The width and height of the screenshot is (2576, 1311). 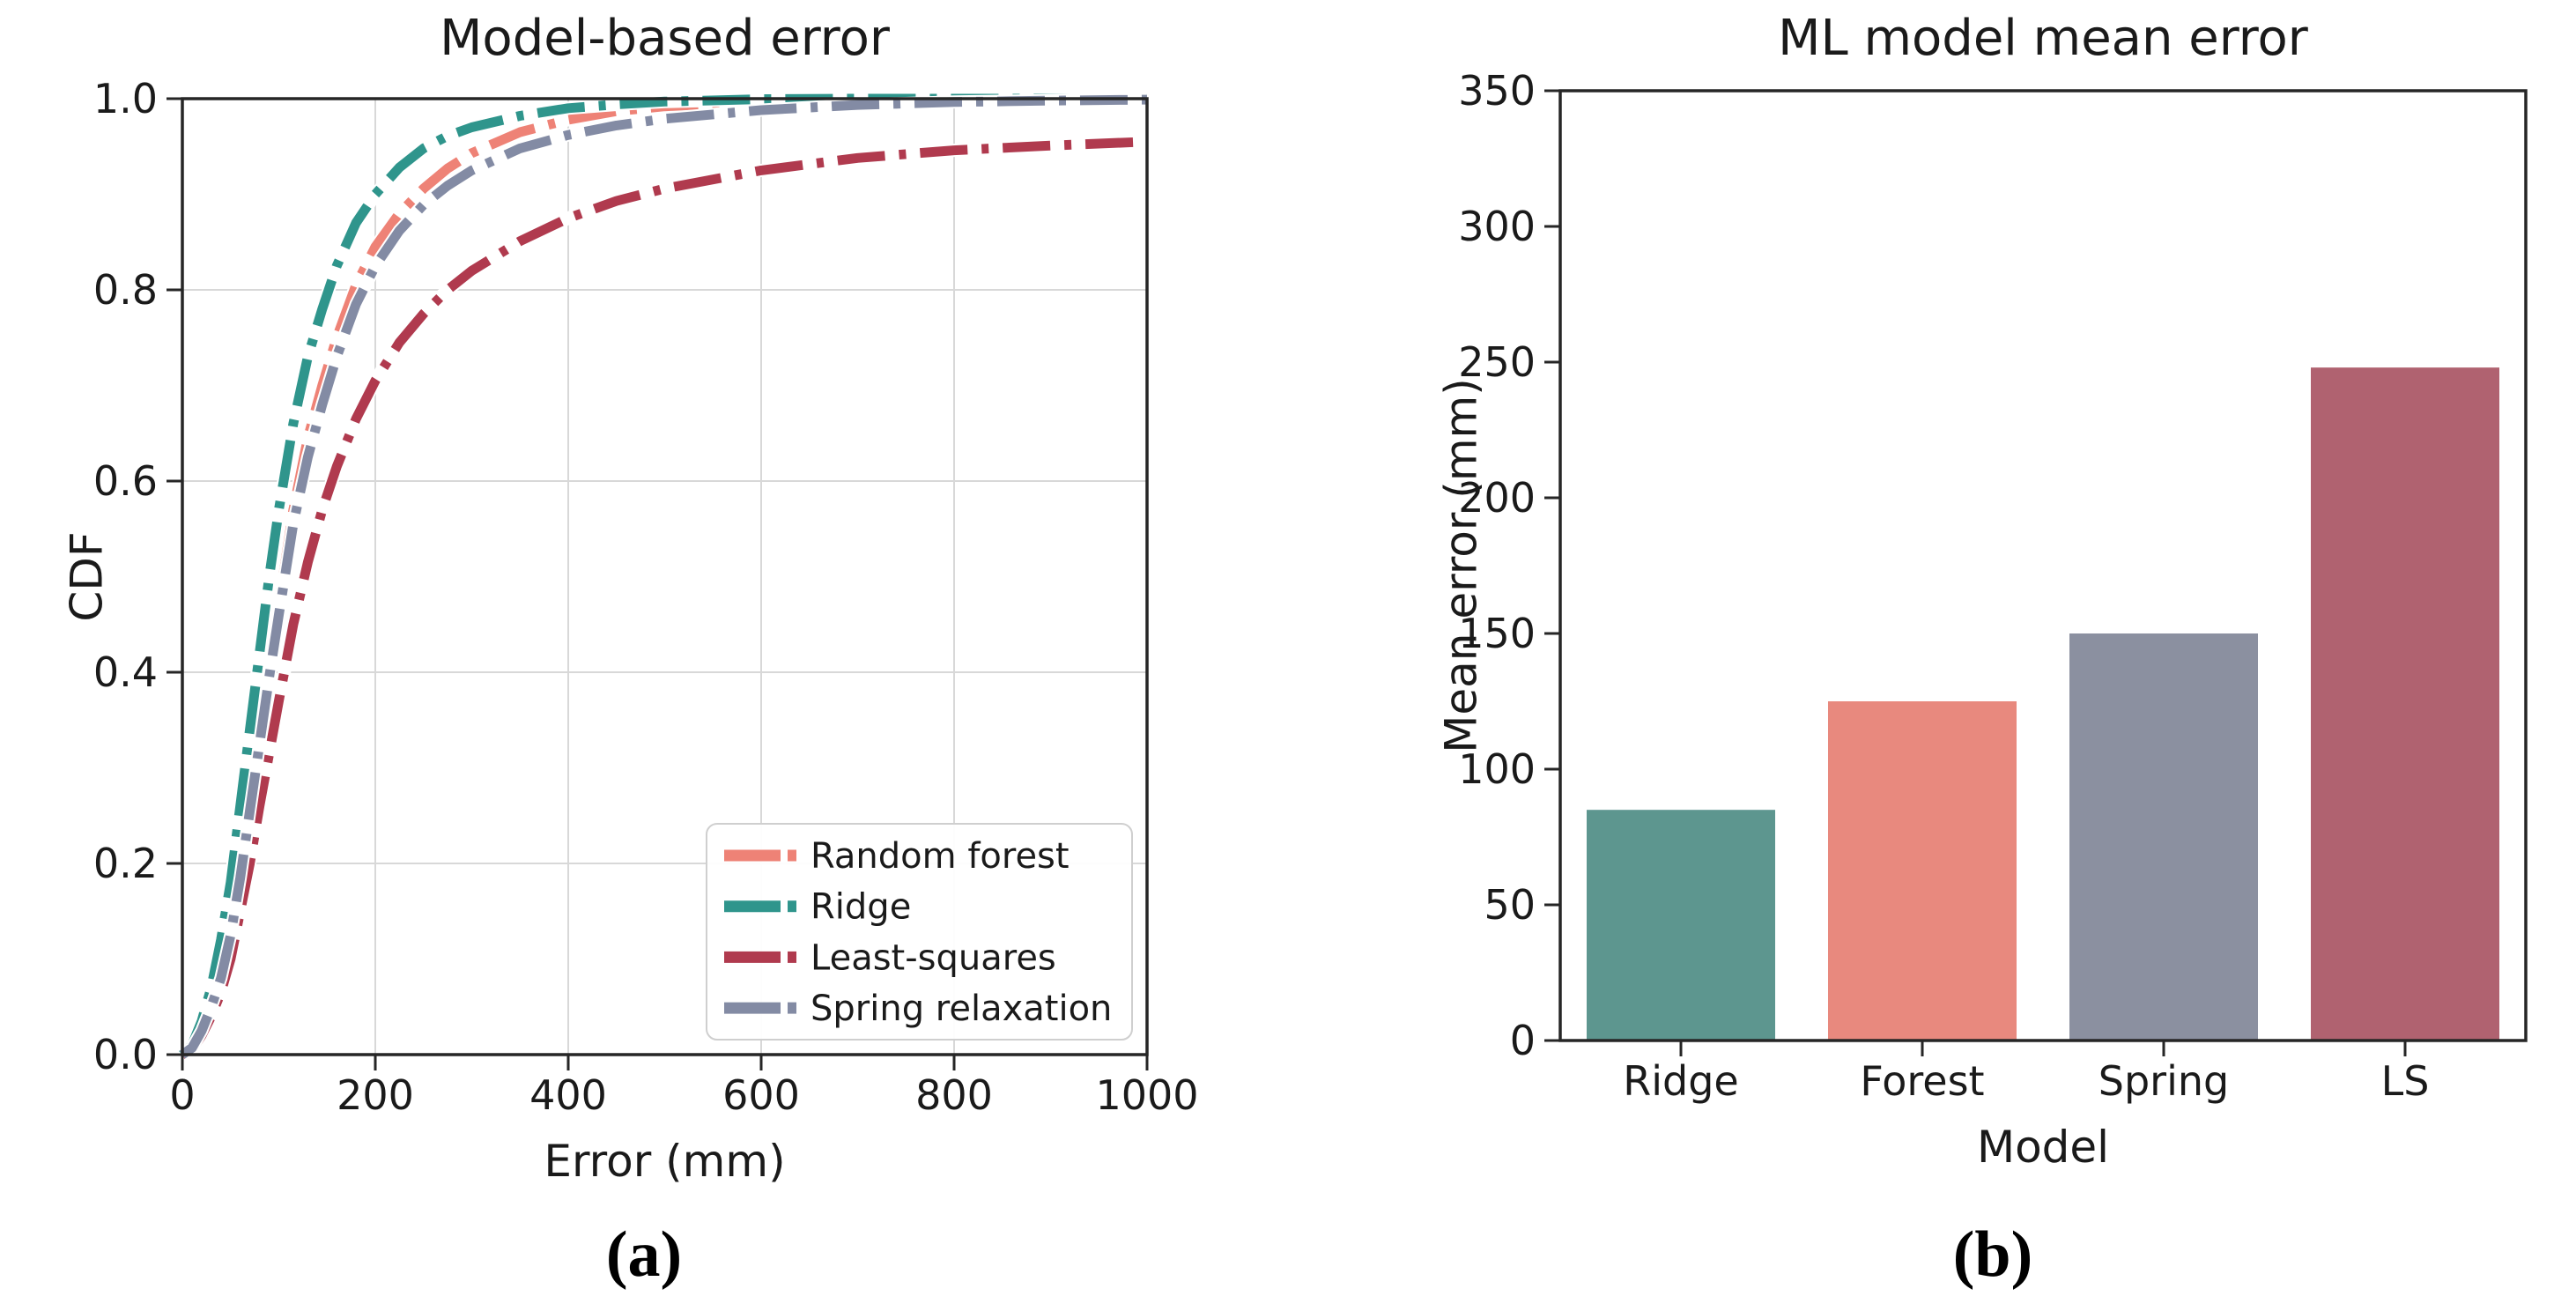 I want to click on bar-ls, so click(x=2405, y=704).